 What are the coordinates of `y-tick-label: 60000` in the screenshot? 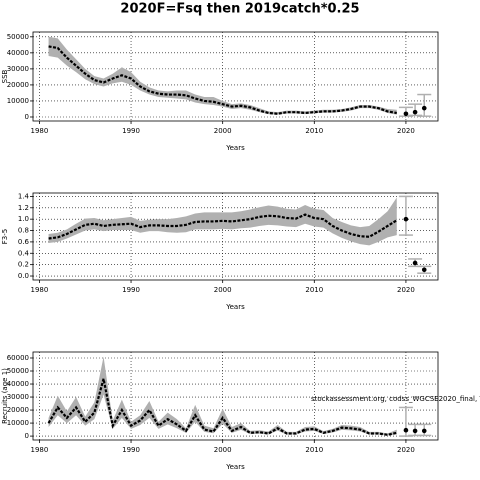 It's located at (18, 358).